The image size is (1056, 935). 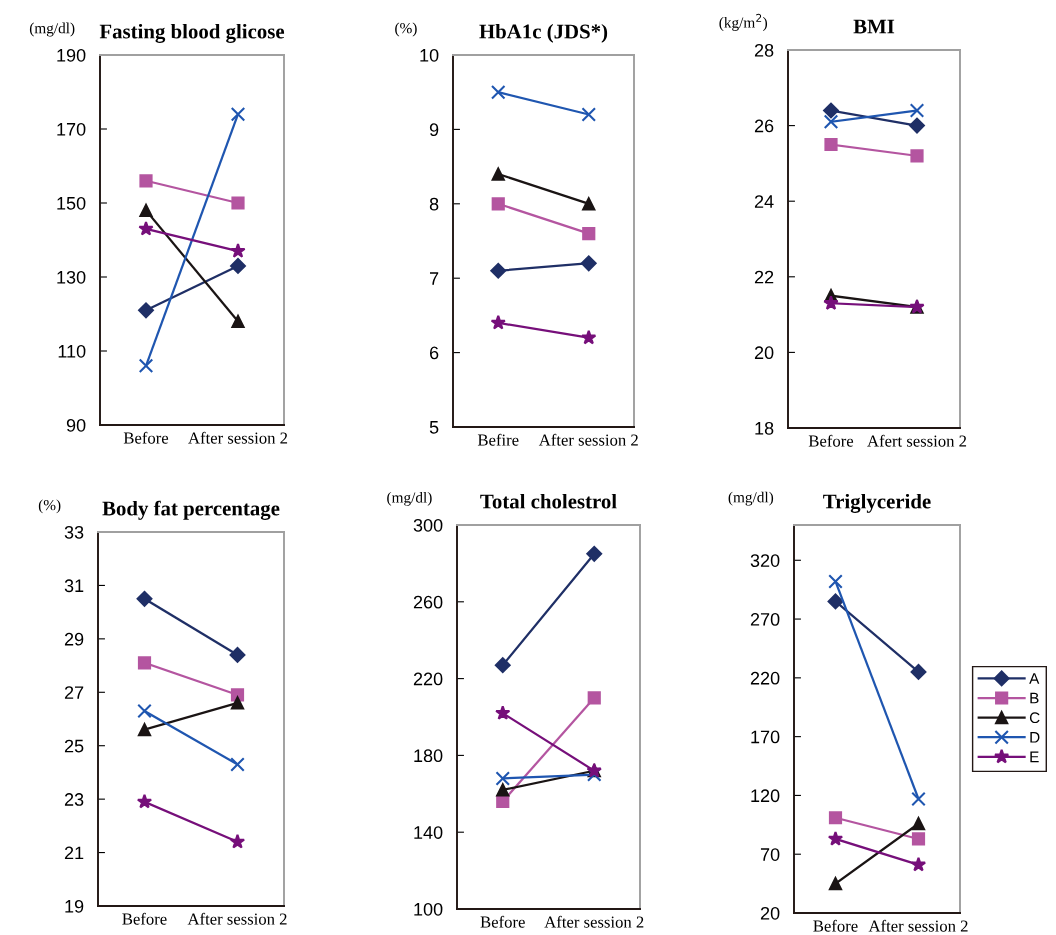 What do you see at coordinates (74, 799) in the screenshot?
I see `y-tick-label: 23` at bounding box center [74, 799].